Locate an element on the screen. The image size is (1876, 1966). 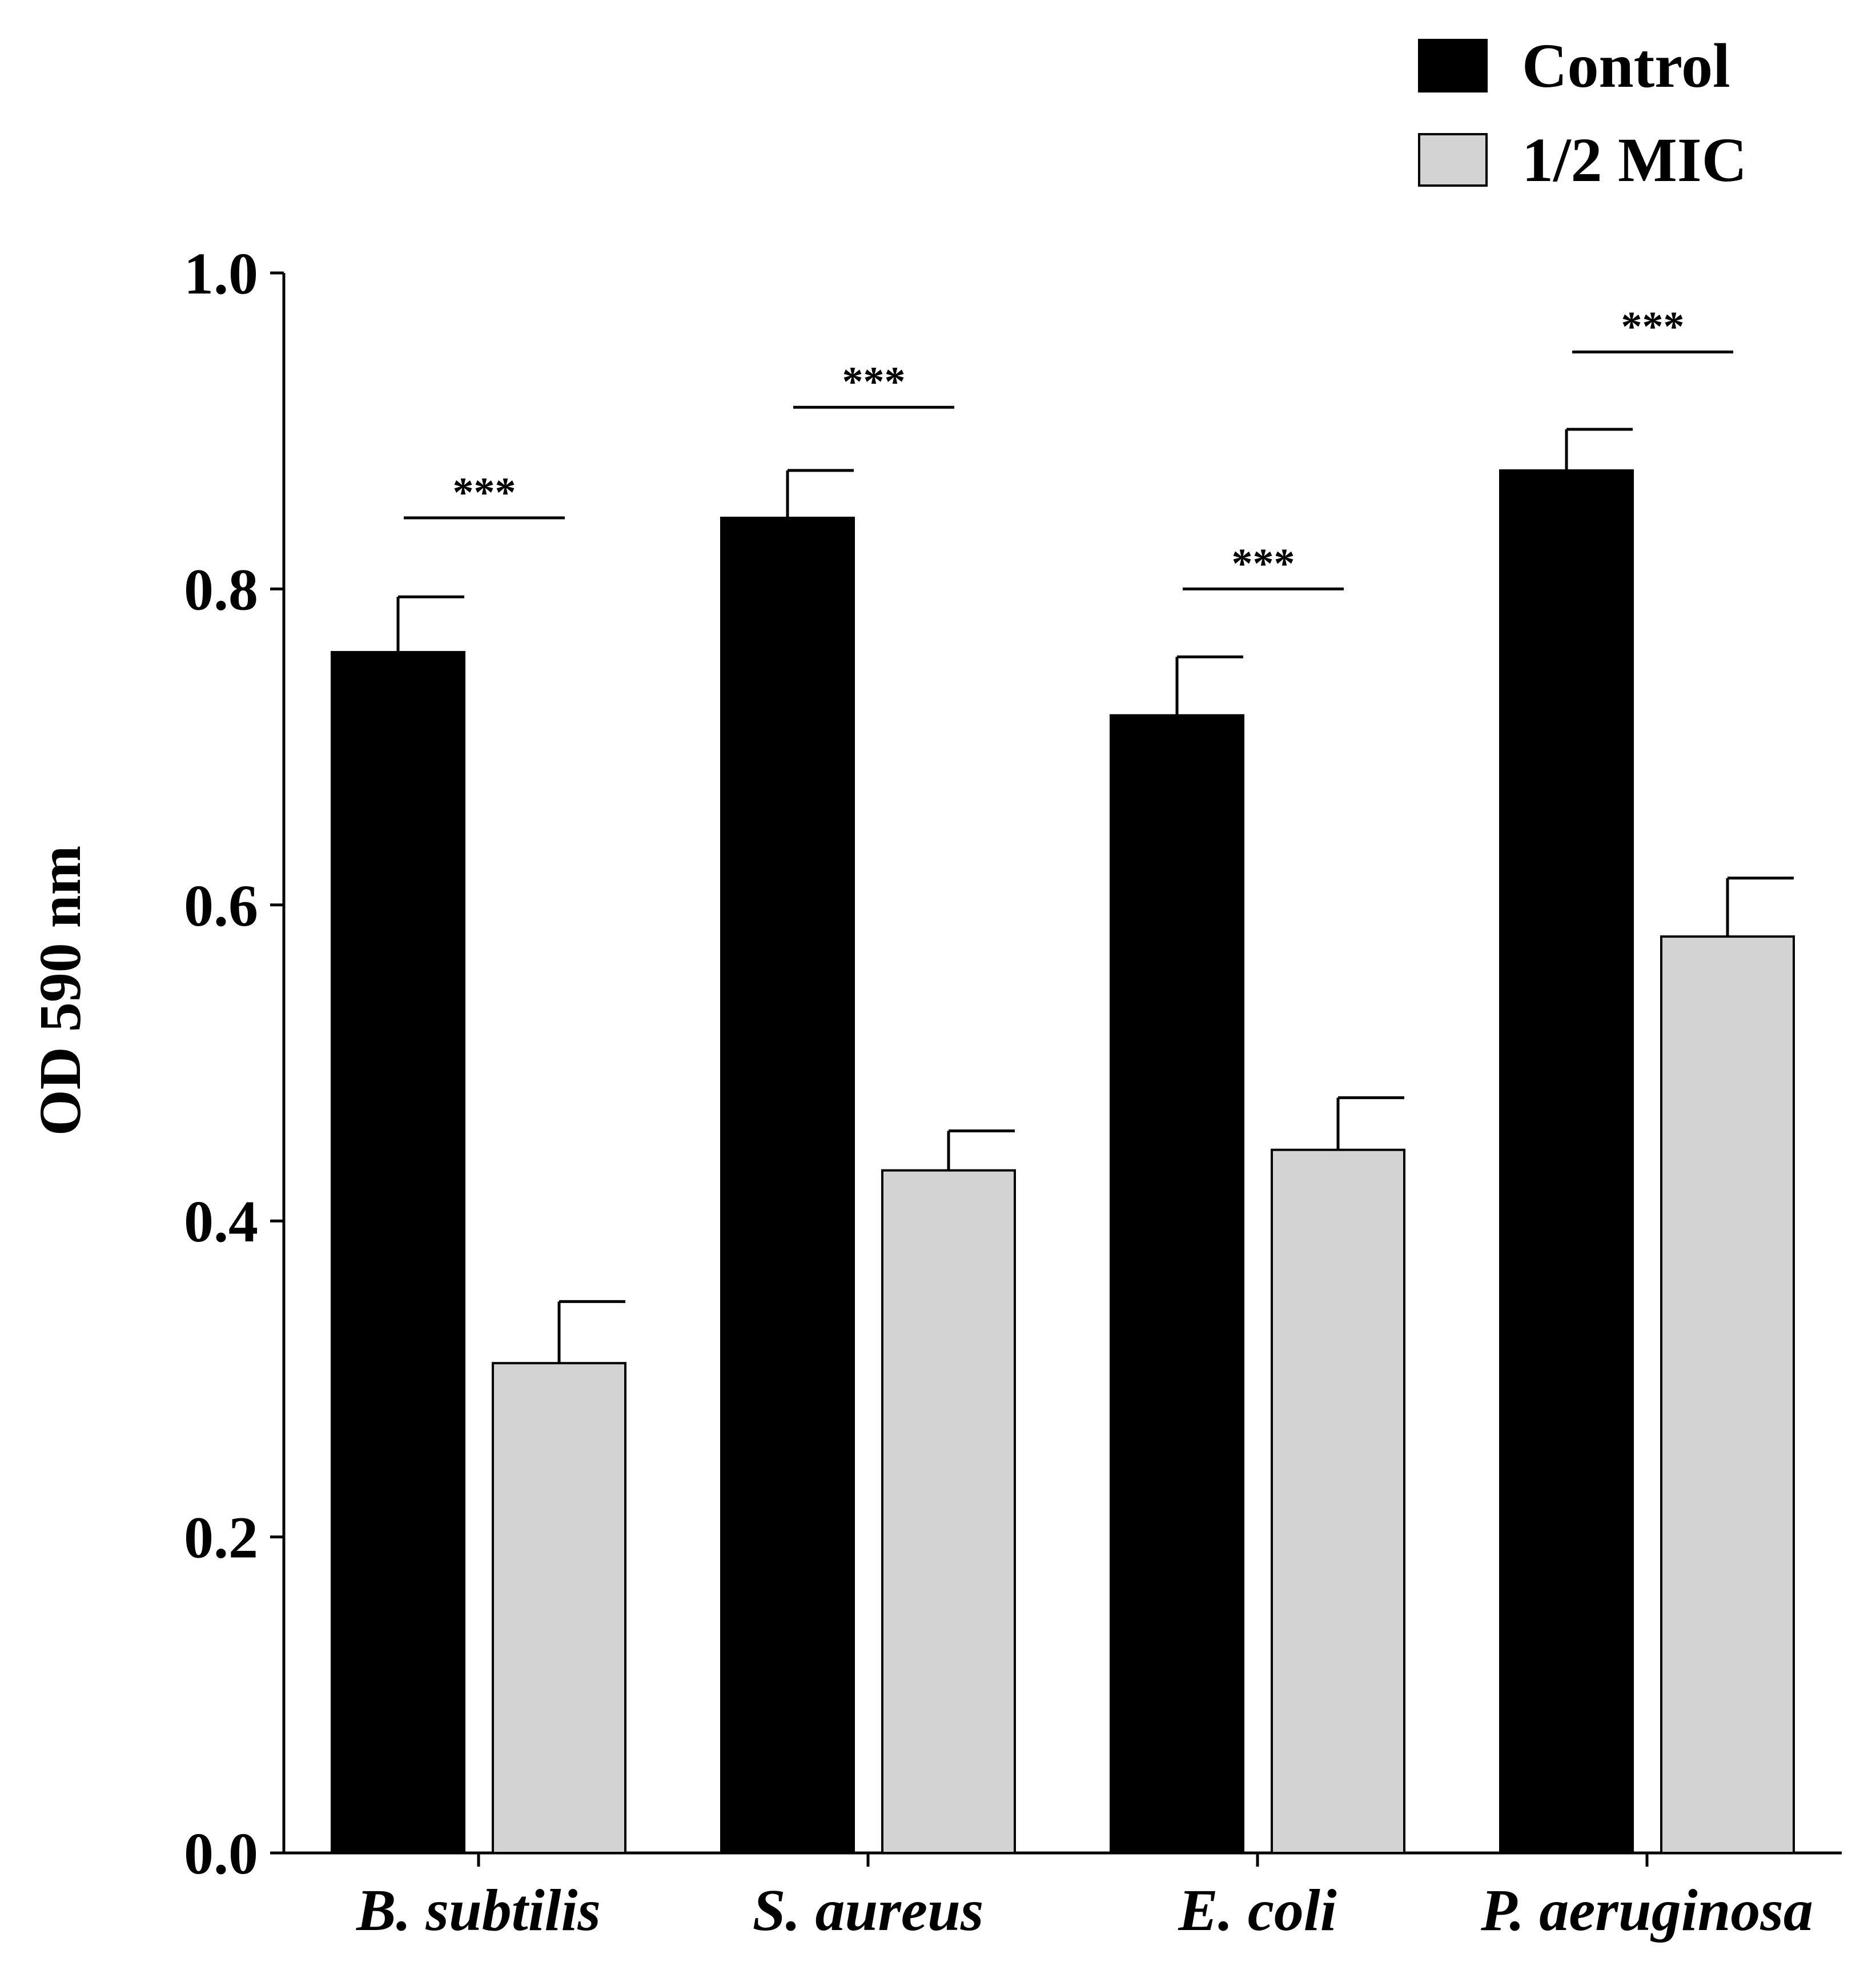
y-tick-label: 0.4 is located at coordinates (221, 1222).